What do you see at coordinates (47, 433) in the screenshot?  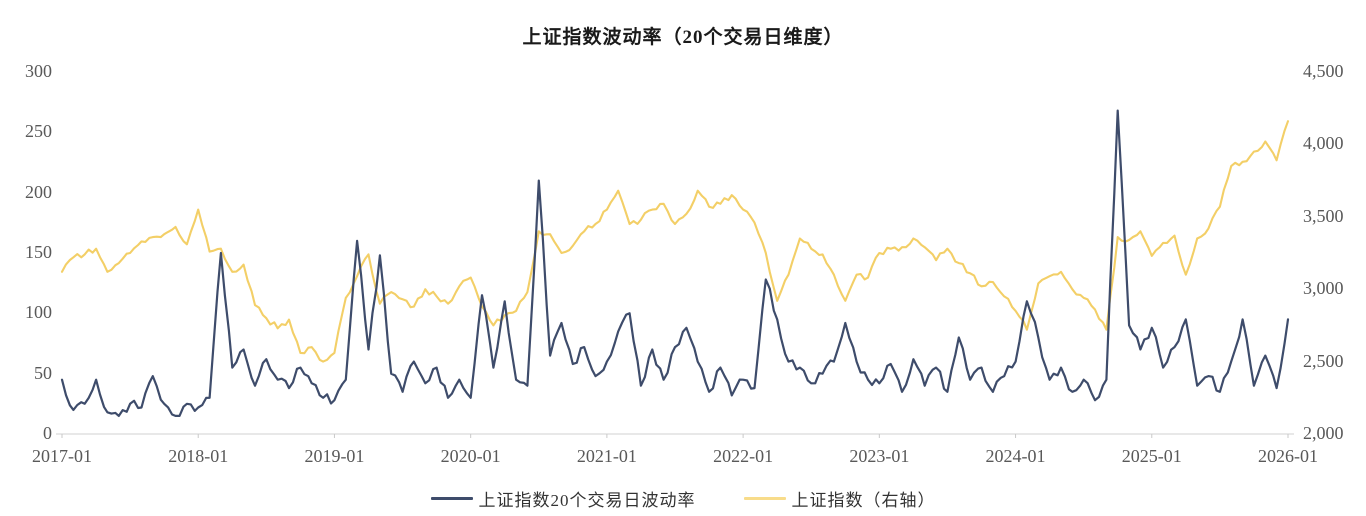 I see `y-left-tick-label: 0` at bounding box center [47, 433].